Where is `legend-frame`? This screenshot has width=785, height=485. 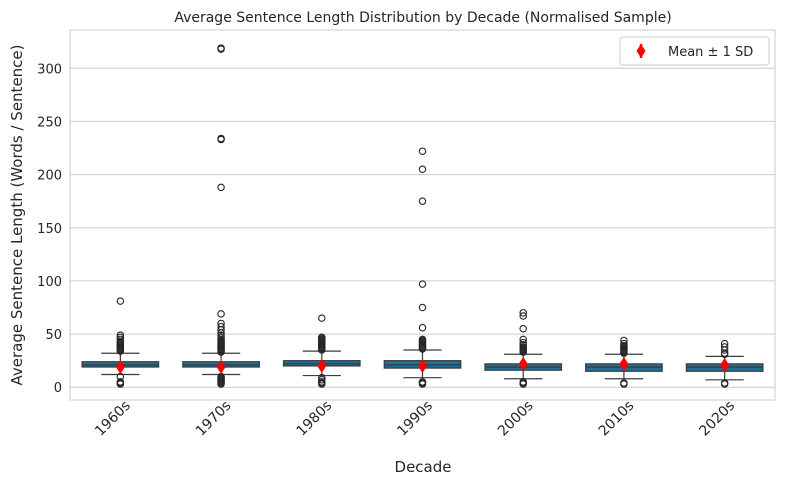
legend-frame is located at coordinates (694, 51).